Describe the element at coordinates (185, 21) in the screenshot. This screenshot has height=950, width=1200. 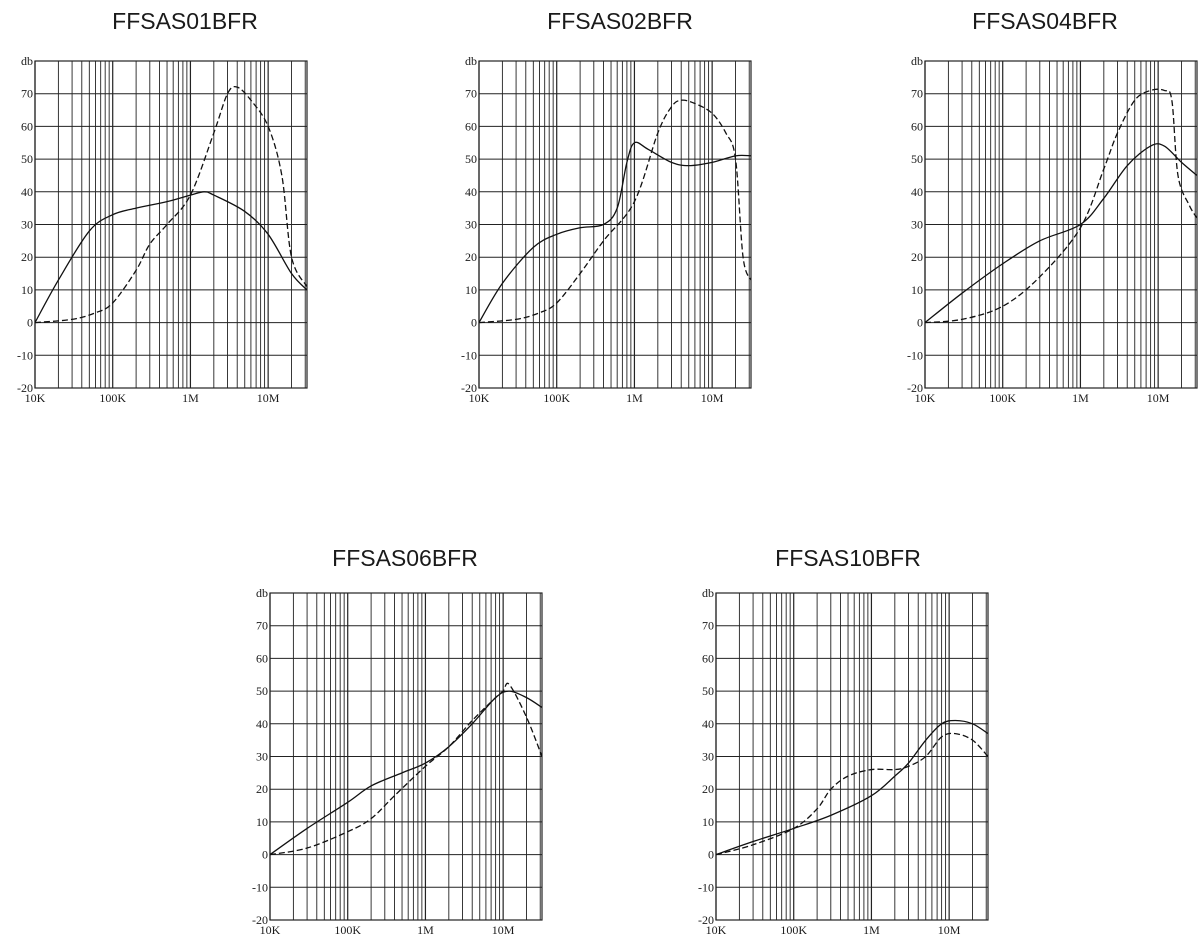
I see `chart-title-ffsas01bfr: FFSAS01BFR` at that location.